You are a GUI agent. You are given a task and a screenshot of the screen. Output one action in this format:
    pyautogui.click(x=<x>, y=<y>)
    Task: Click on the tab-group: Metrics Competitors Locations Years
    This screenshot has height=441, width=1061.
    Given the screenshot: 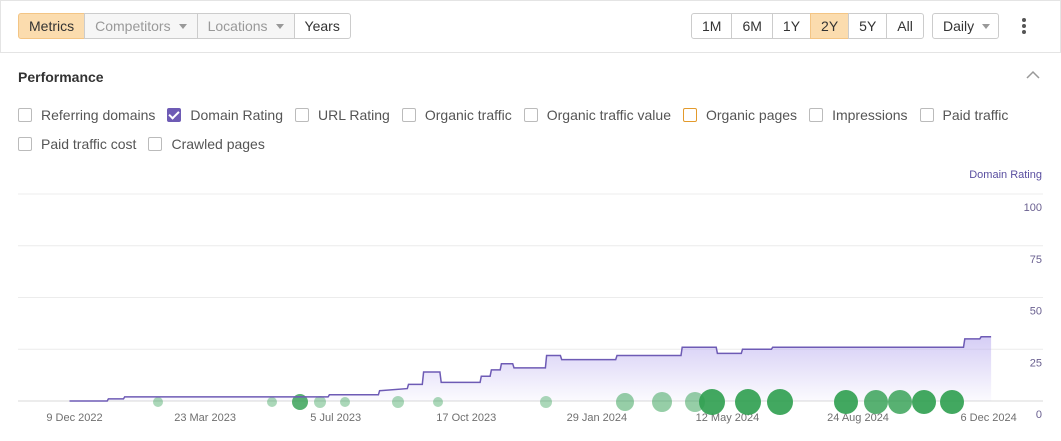 What is the action you would take?
    pyautogui.click(x=184, y=26)
    